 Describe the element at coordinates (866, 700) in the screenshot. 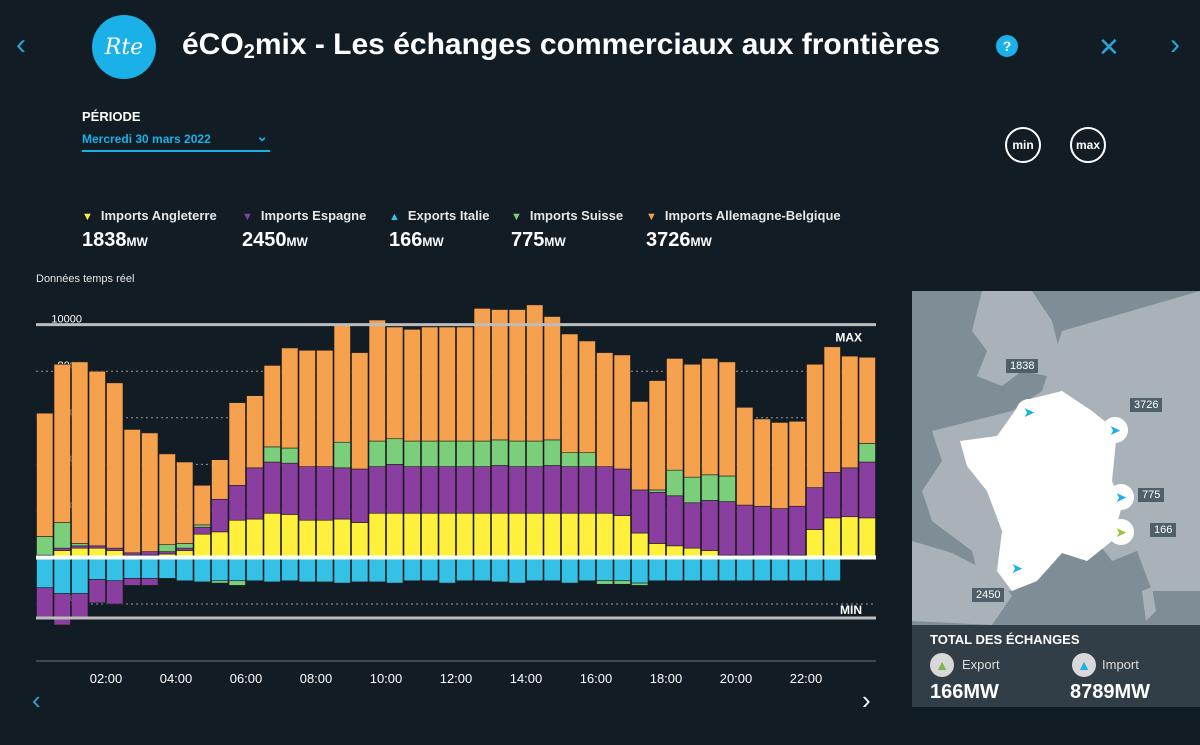

I see `chart-next-button: ›` at that location.